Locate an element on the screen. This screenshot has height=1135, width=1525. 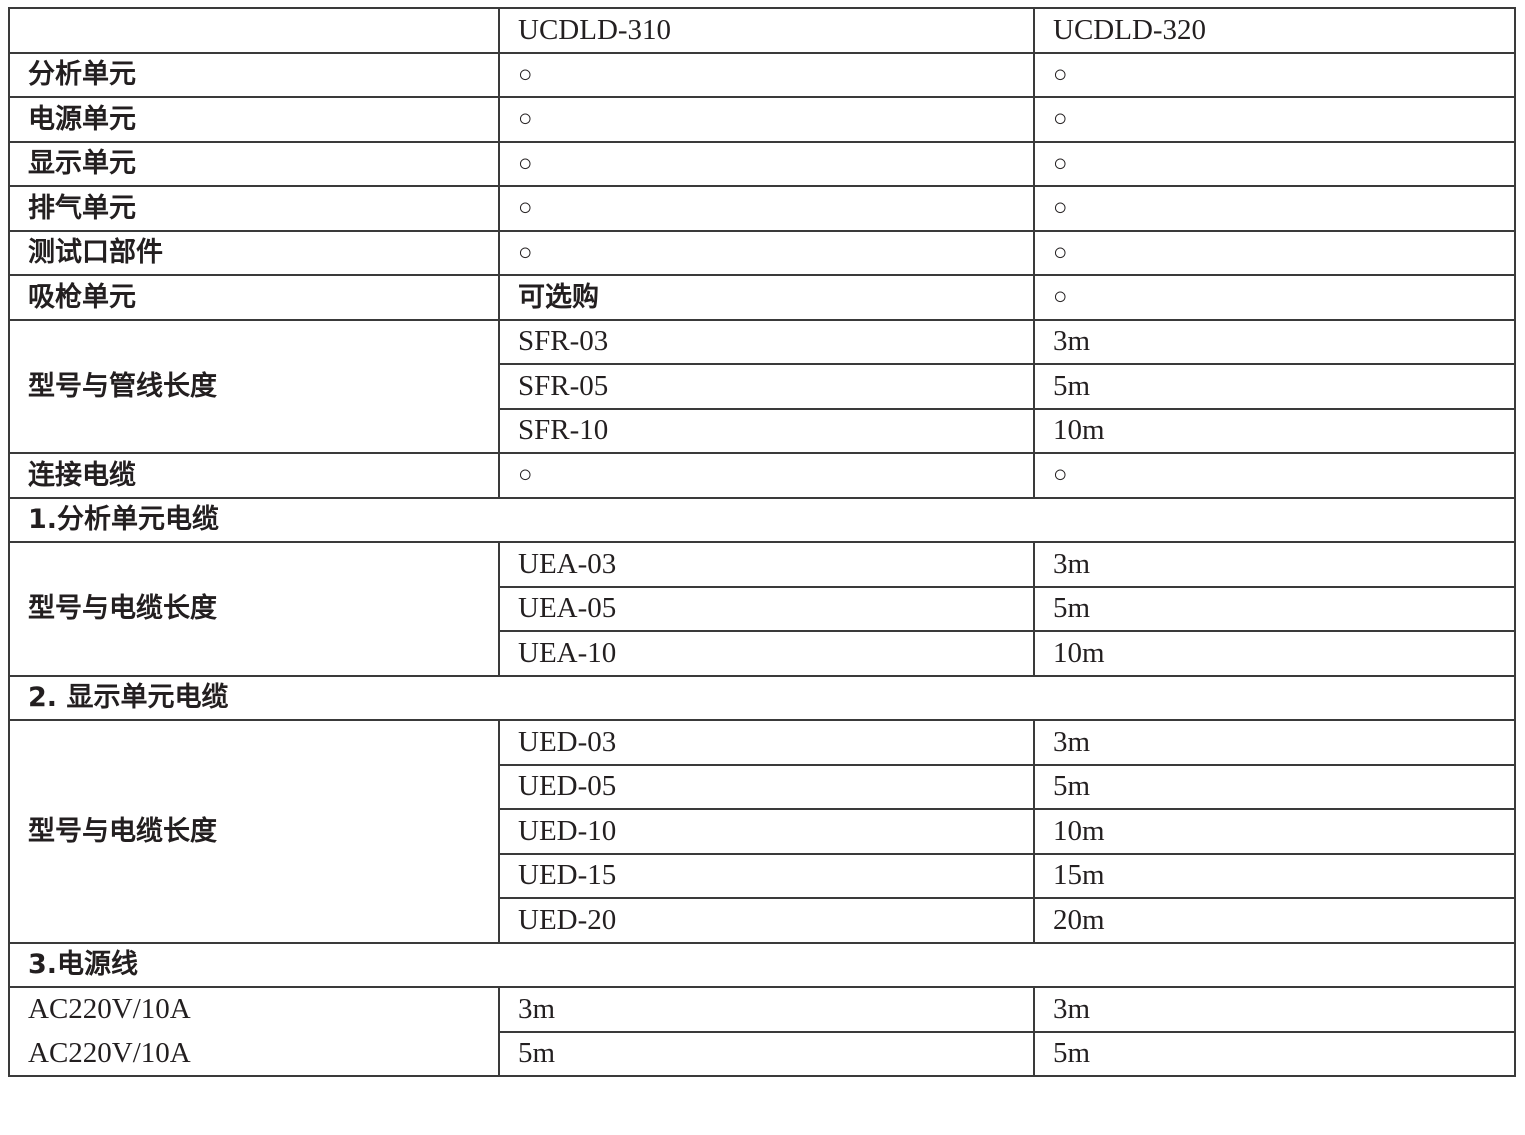
item-name-cell: 吸枪单元 is located at coordinates (254, 297).